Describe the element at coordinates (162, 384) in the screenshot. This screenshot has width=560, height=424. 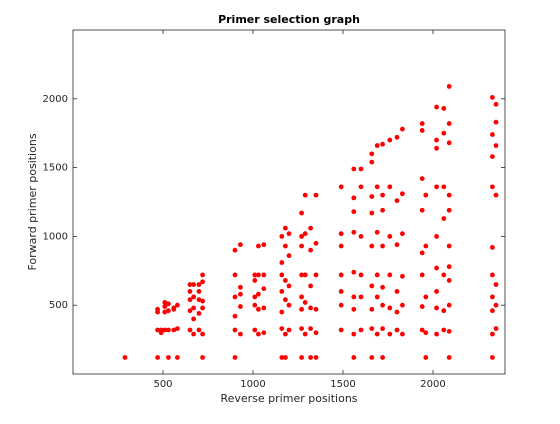
I see `x-tick-label: 500` at that location.